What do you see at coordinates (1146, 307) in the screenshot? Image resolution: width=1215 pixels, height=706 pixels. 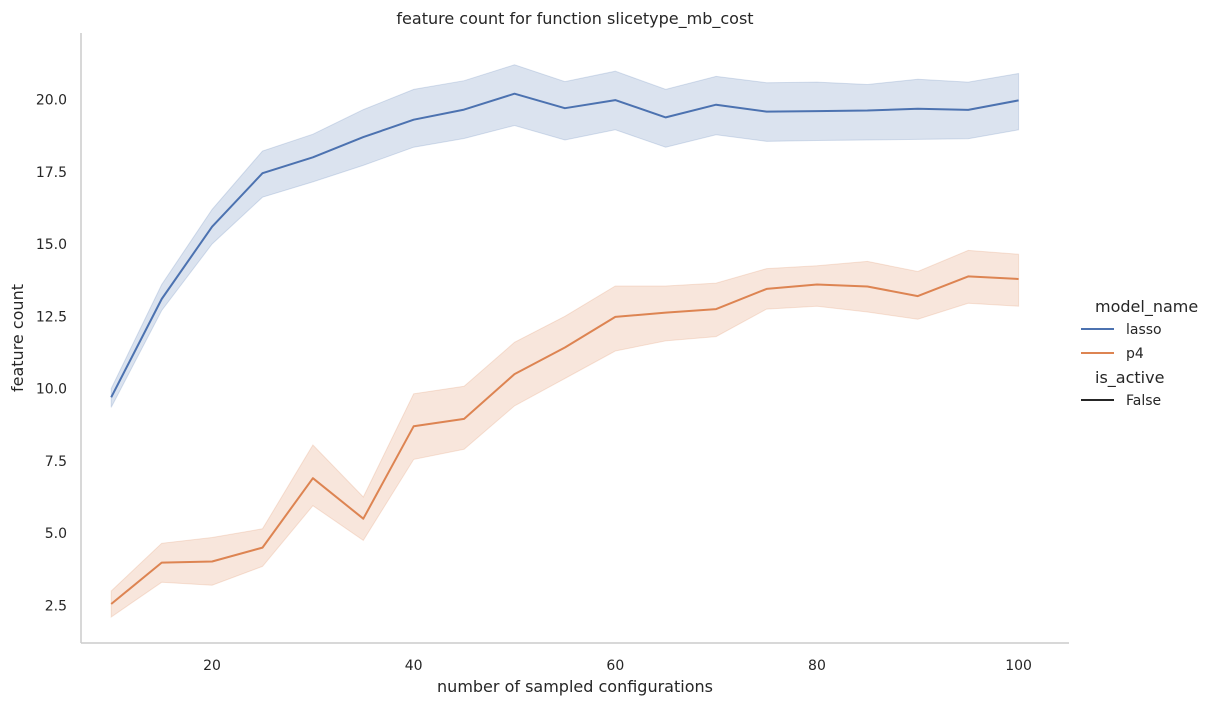 I see `legend-hue-title: model_name` at bounding box center [1146, 307].